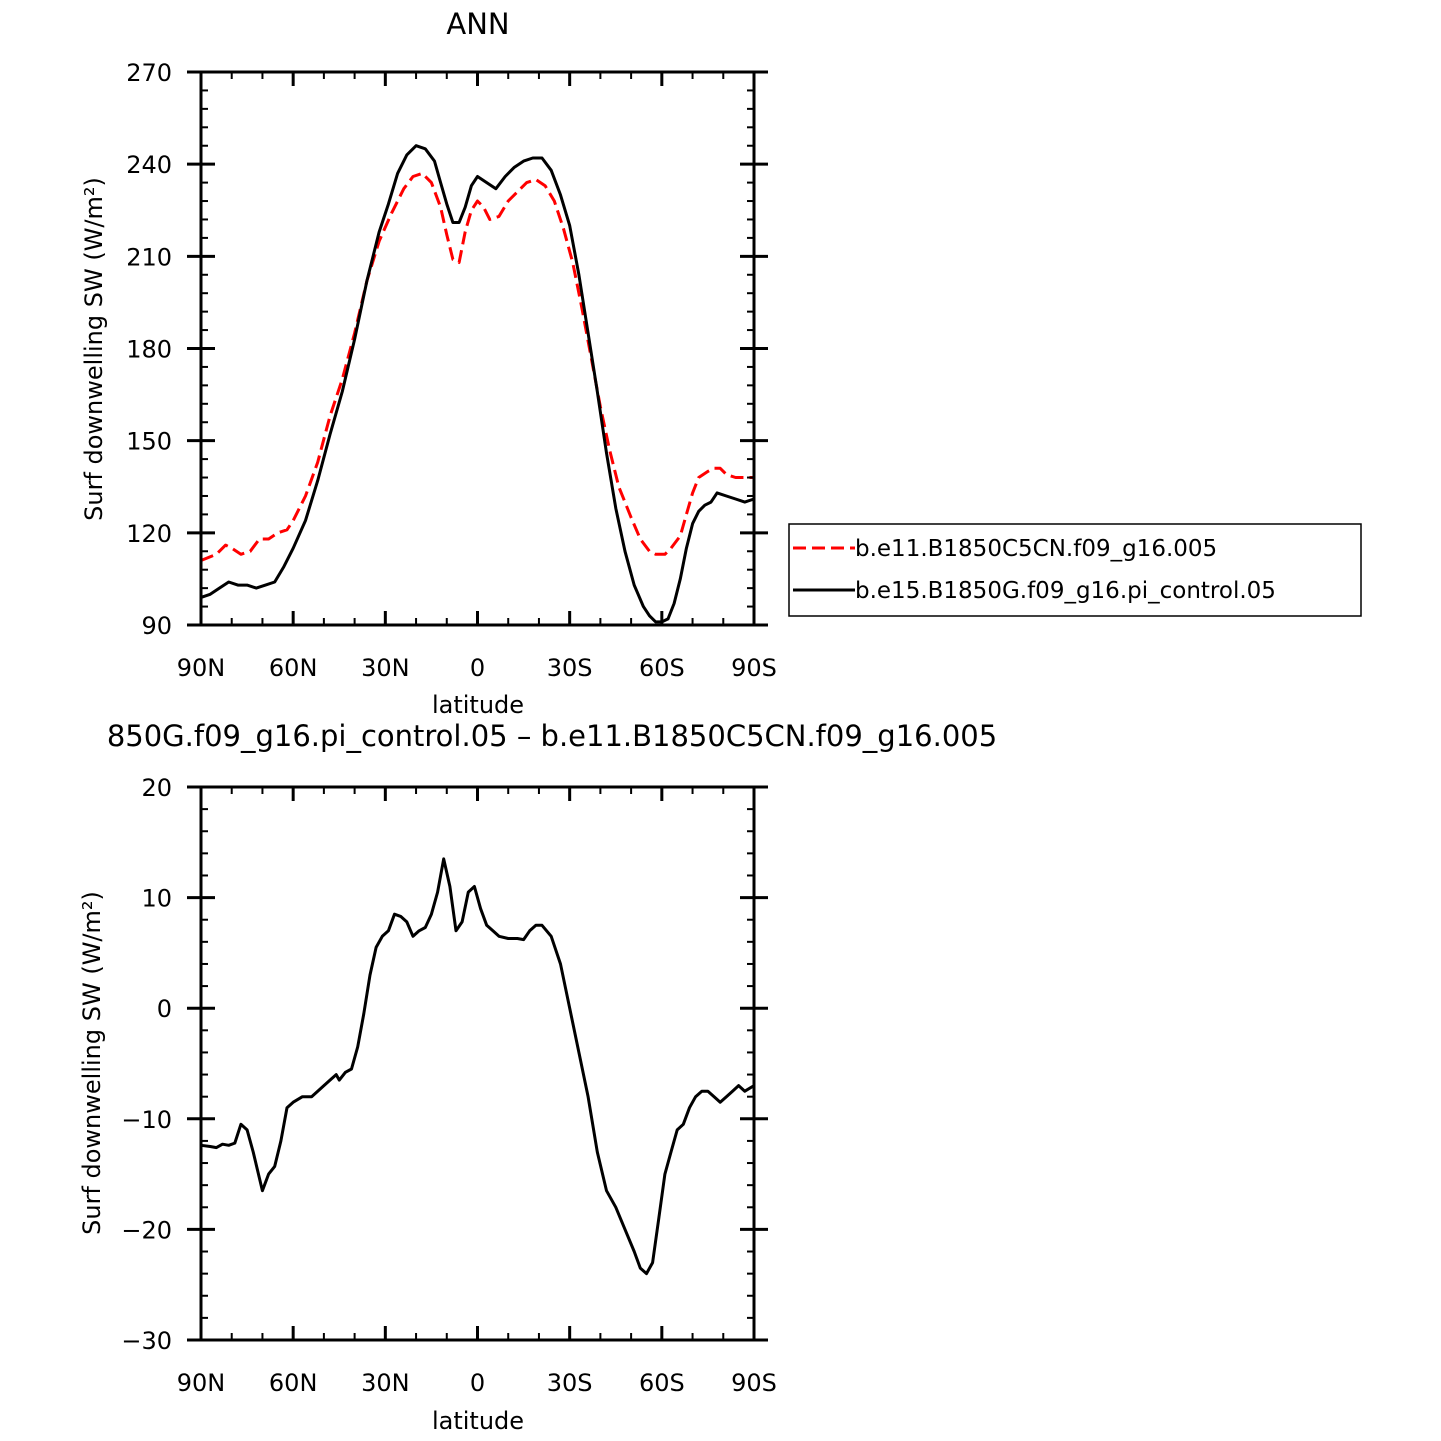  What do you see at coordinates (149, 257) in the screenshot?
I see `top-y-tick-label: 210` at bounding box center [149, 257].